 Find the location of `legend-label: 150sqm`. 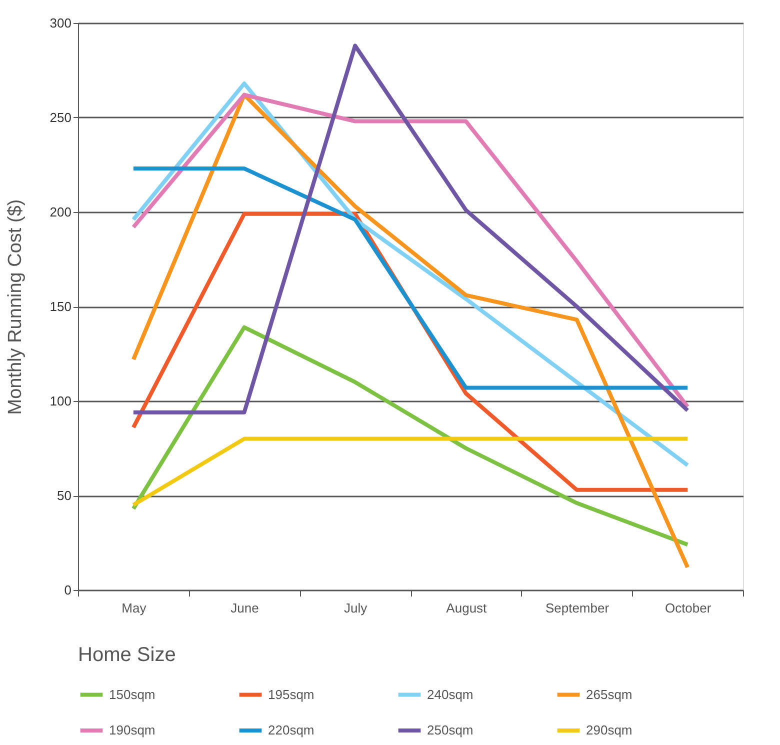

legend-label: 150sqm is located at coordinates (132, 694).